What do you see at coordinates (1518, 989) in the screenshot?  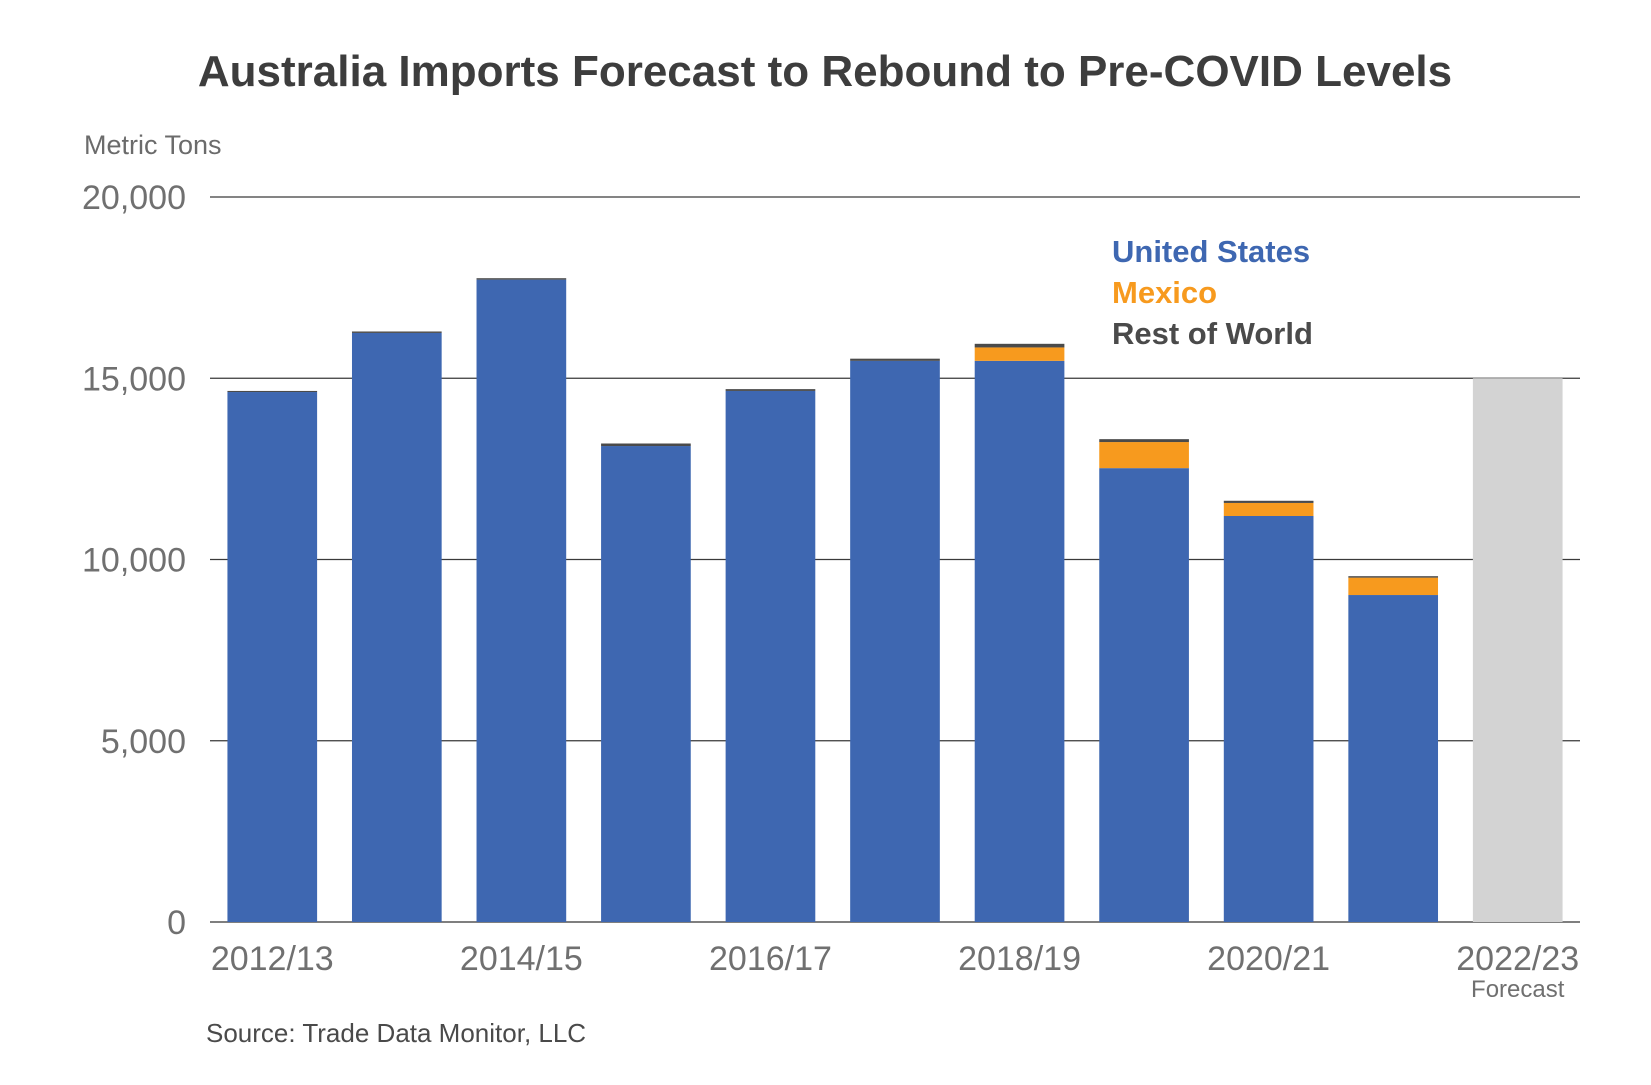 I see `forecast-note: Forecast` at bounding box center [1518, 989].